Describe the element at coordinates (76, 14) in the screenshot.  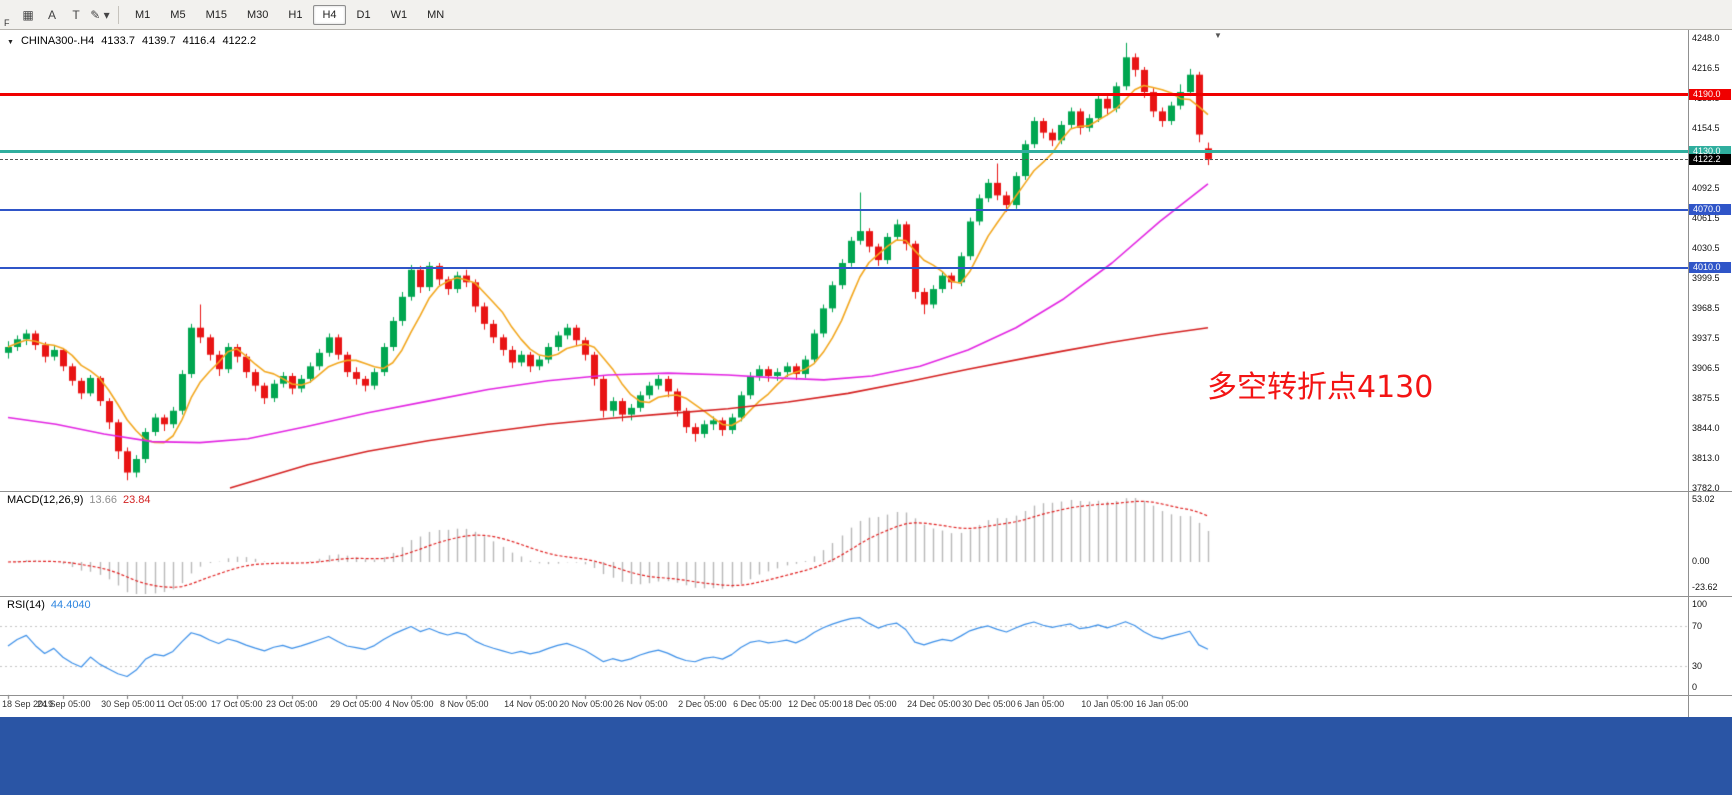
I see `text-tool-button: T` at that location.